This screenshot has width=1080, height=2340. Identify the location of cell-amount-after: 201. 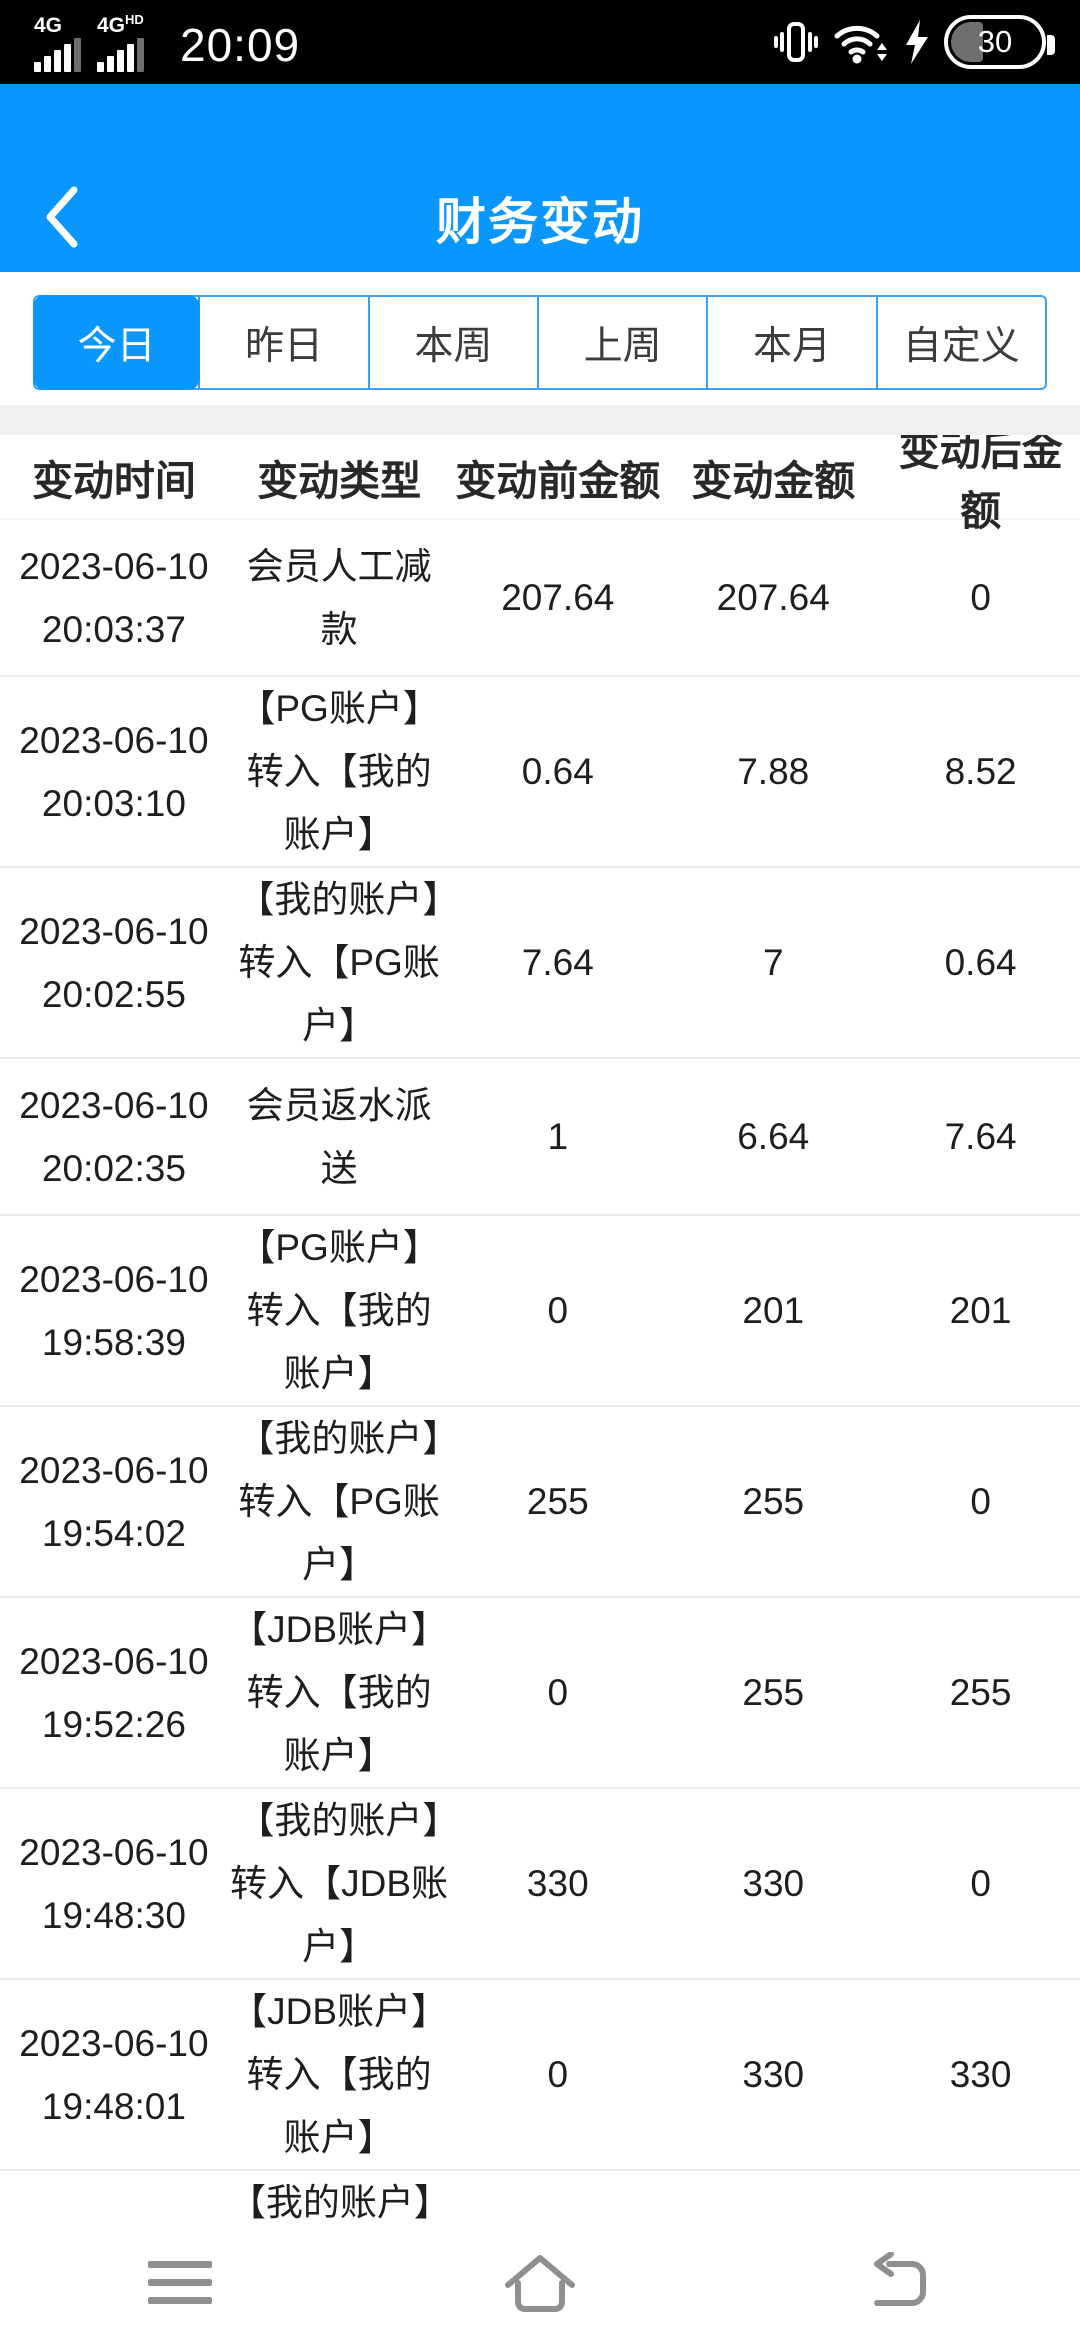
(980, 1310).